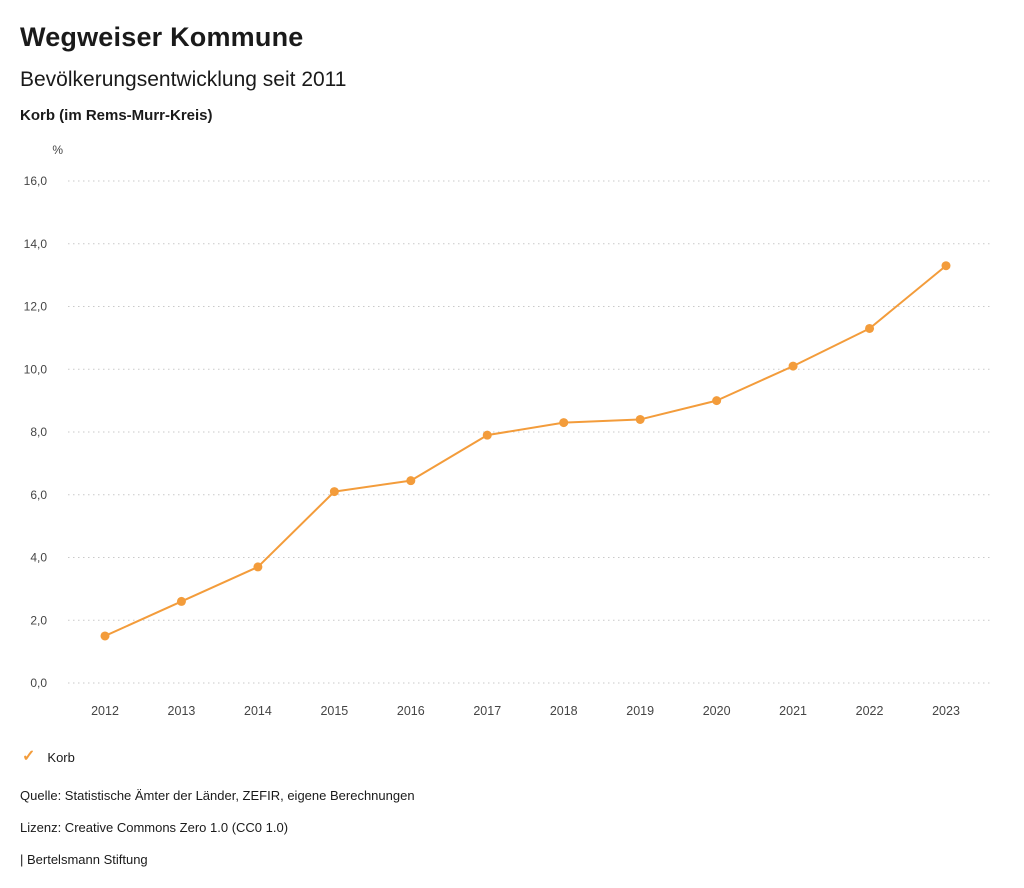 The width and height of the screenshot is (1024, 888). Describe the element at coordinates (487, 711) in the screenshot. I see `x-axis-tick-label: 2017` at that location.